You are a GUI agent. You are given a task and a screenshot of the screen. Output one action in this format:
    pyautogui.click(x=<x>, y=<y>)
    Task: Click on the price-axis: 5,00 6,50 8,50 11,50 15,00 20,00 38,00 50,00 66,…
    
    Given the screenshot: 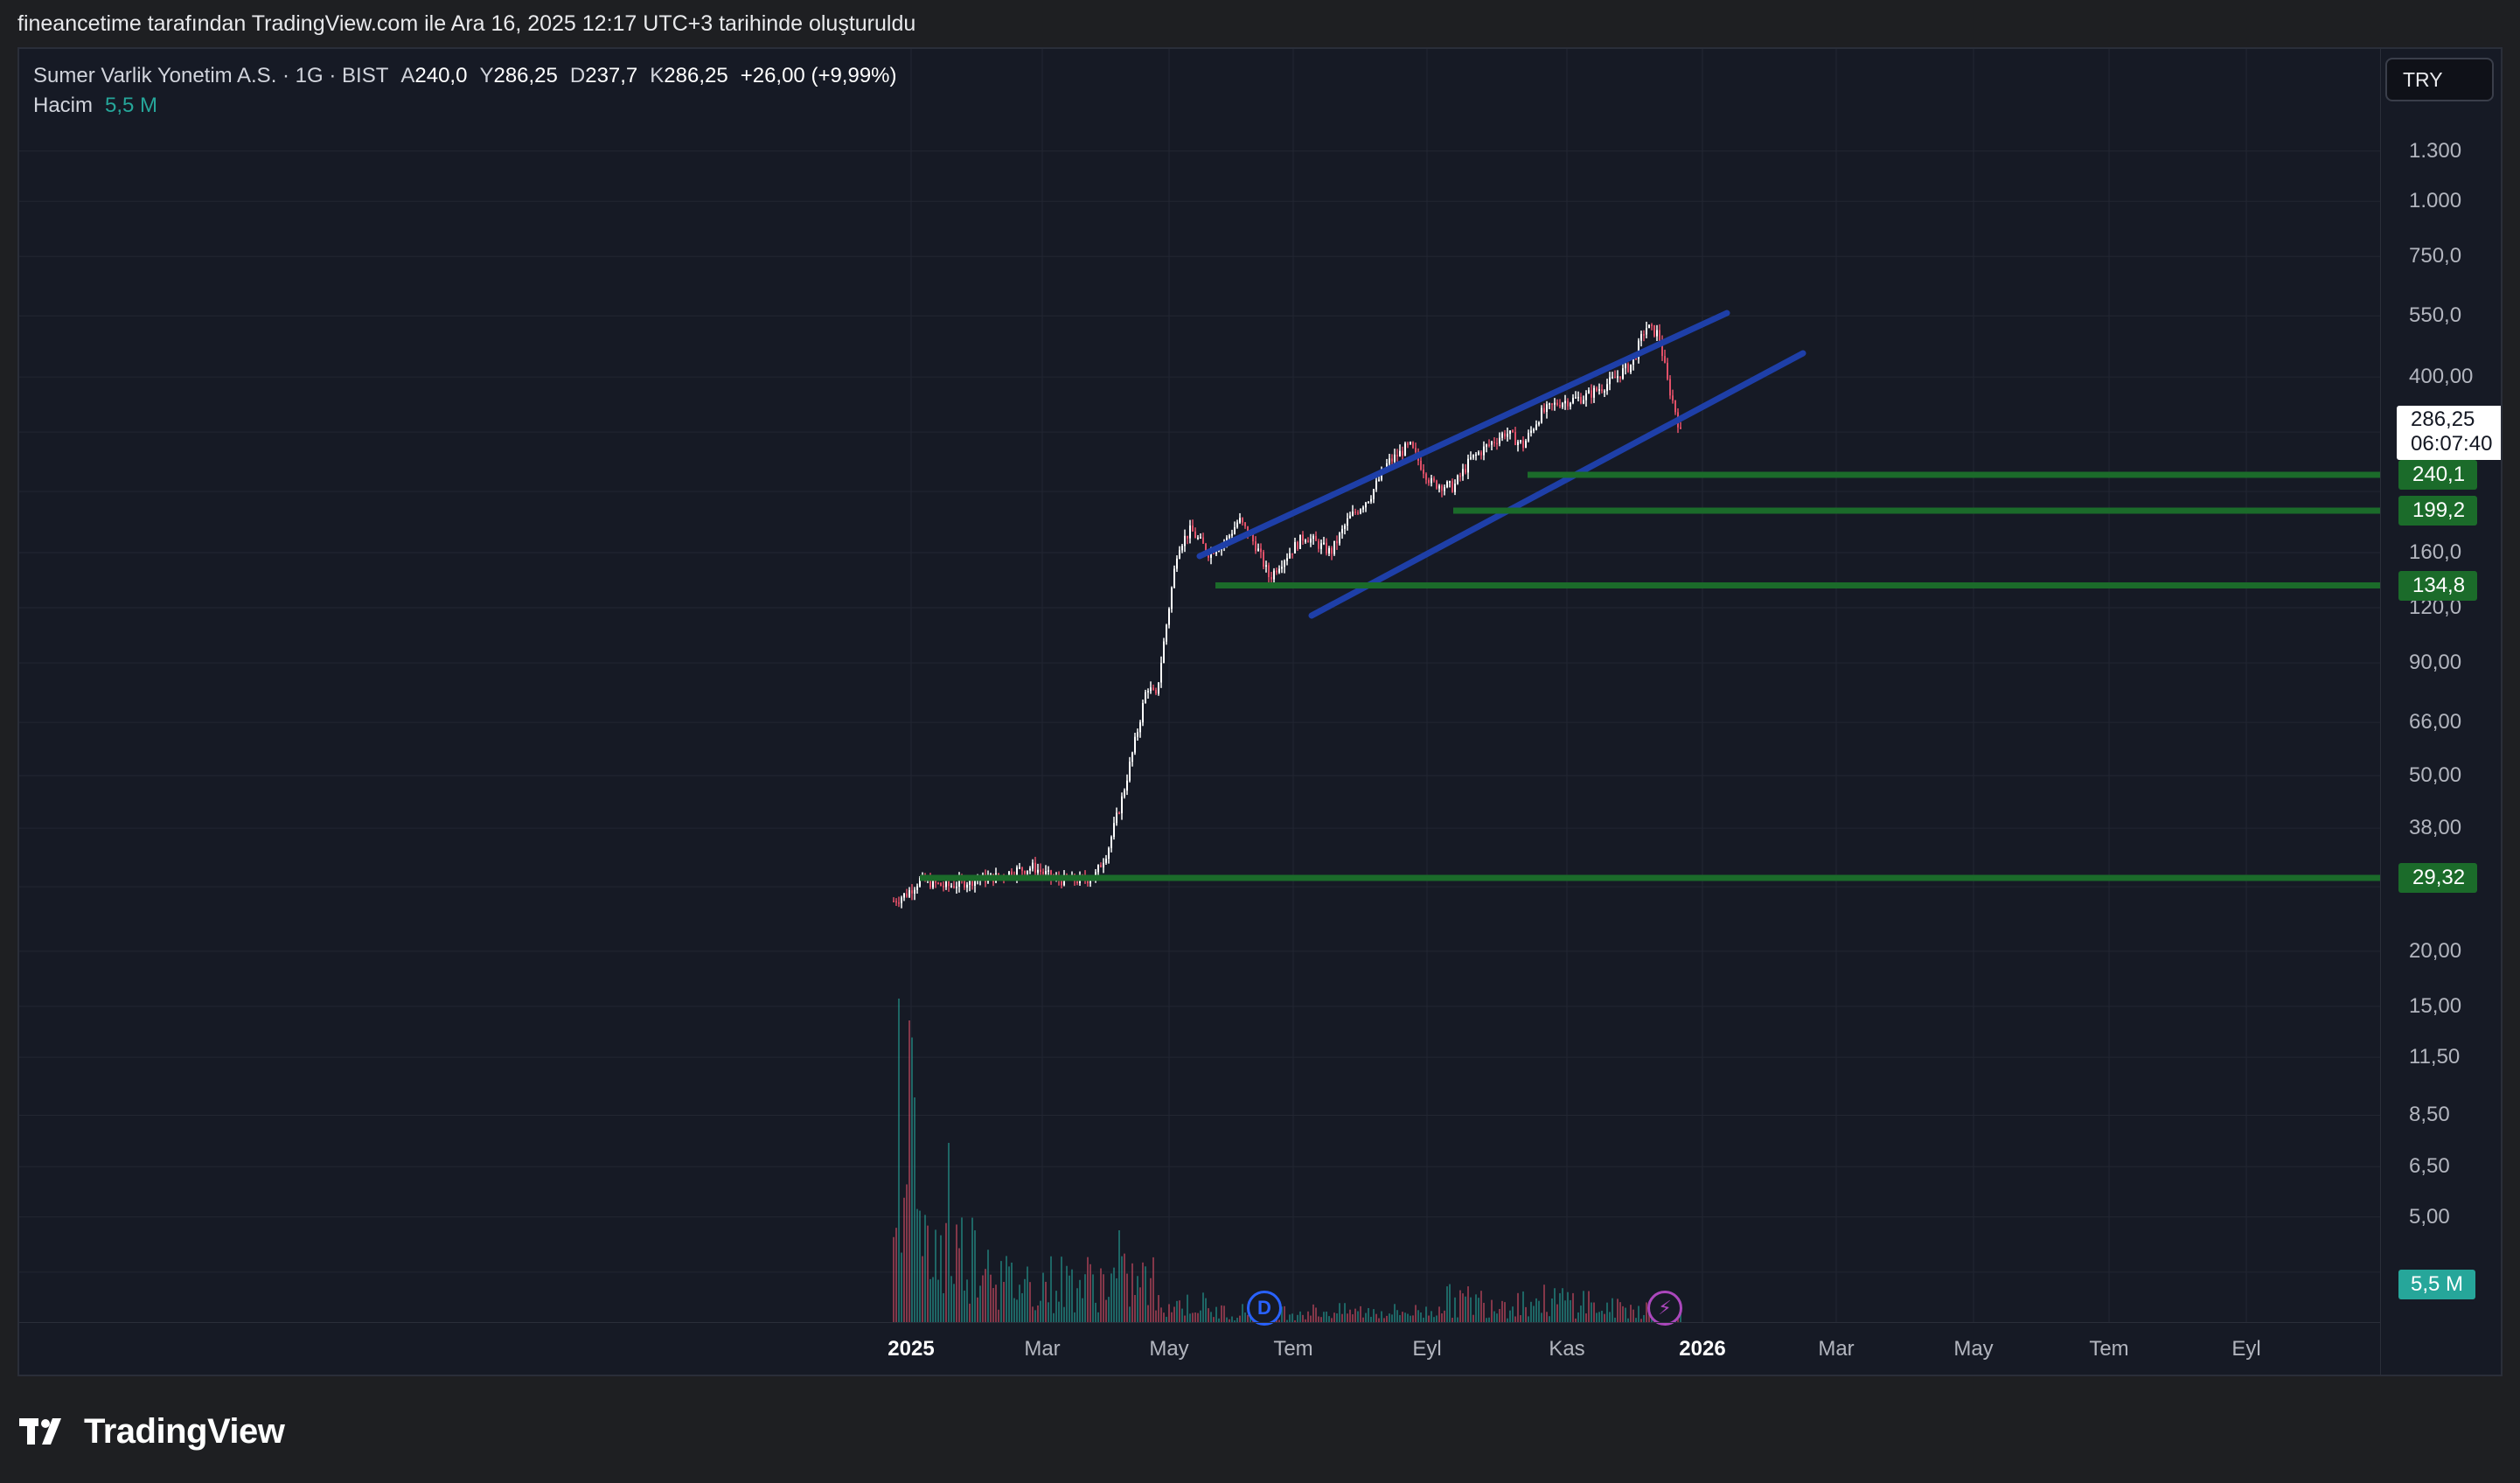 What is the action you would take?
    pyautogui.click(x=2440, y=712)
    